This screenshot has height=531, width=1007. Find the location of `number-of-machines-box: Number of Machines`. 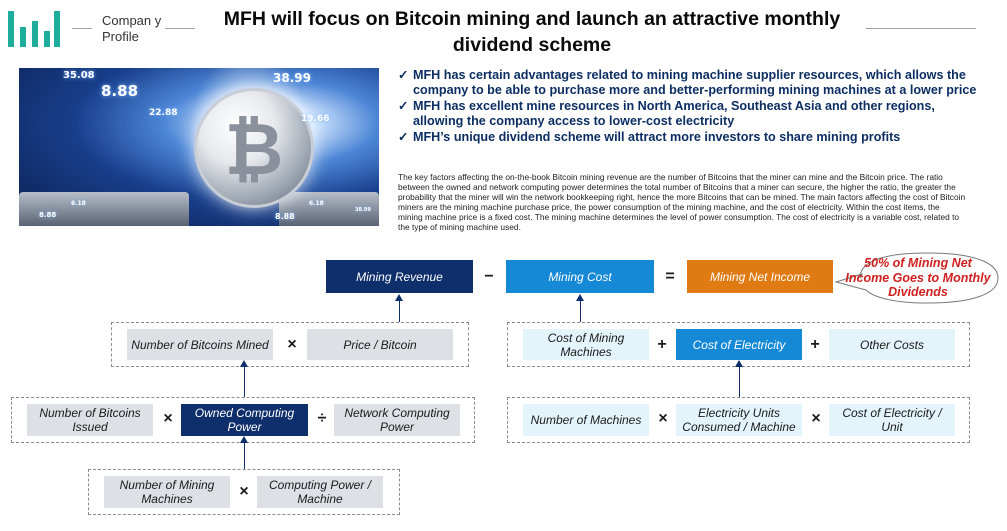

number-of-machines-box: Number of Machines is located at coordinates (586, 420).